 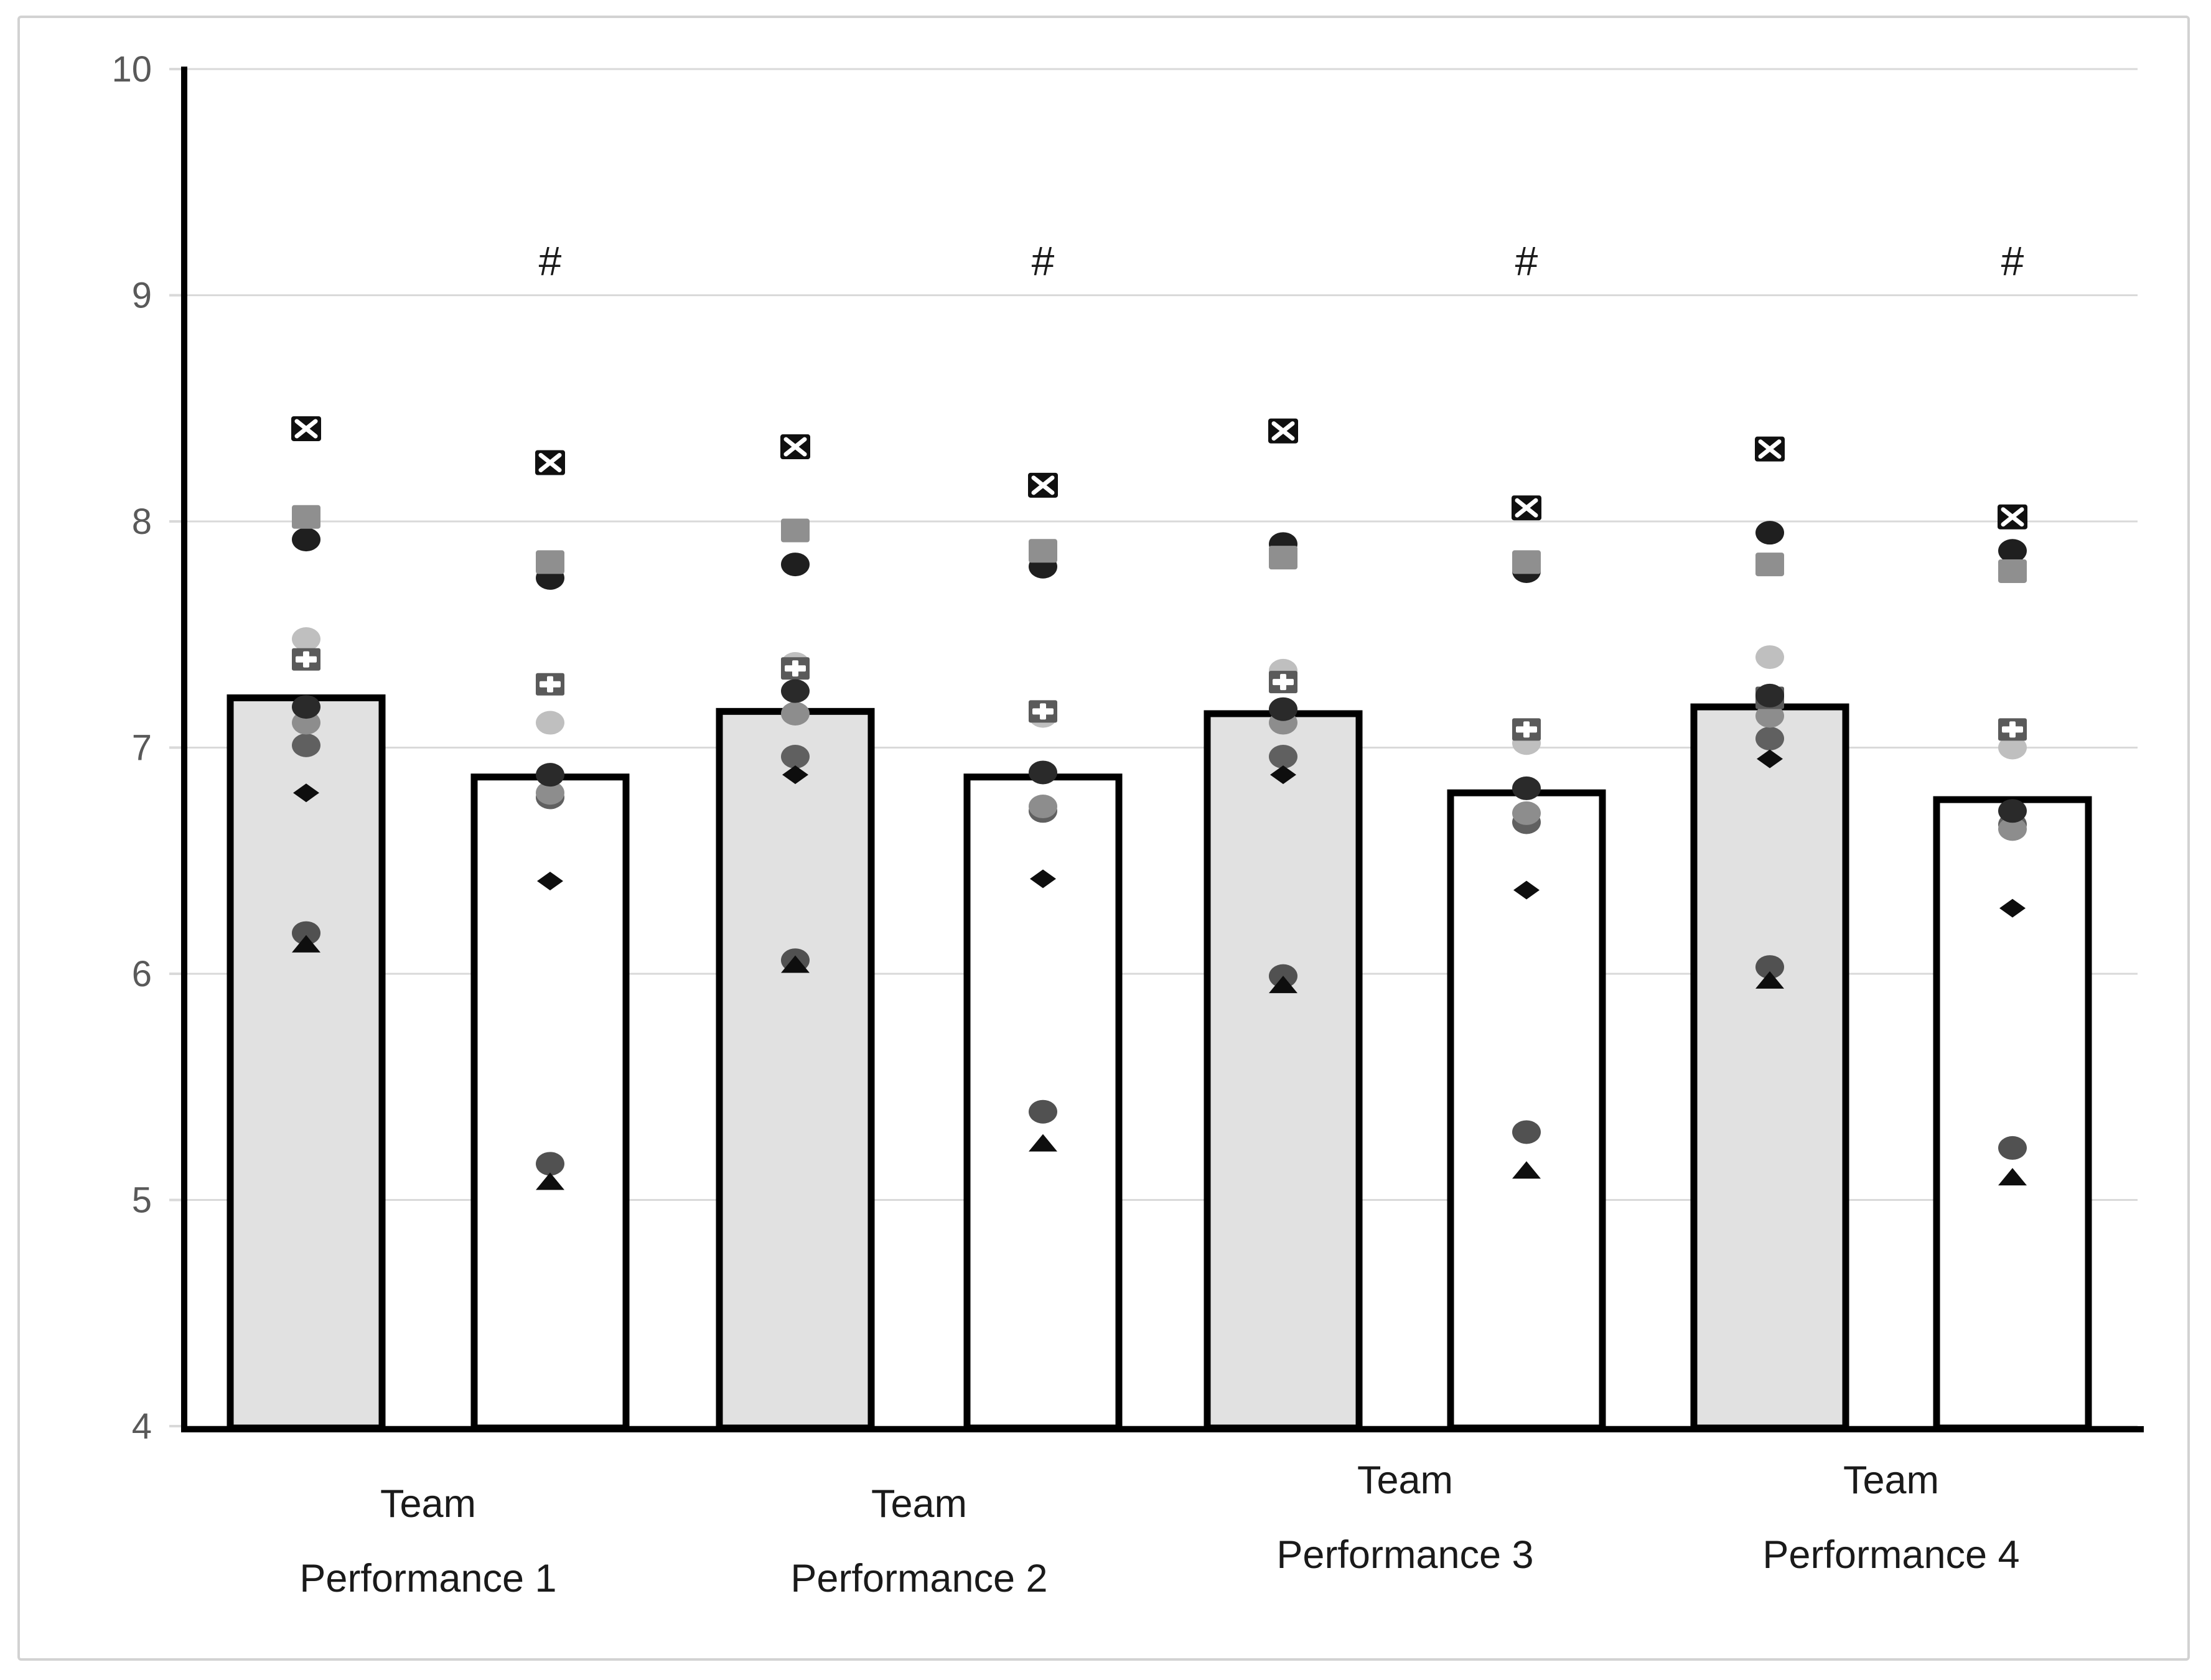 I want to click on y-tick-label: 10, so click(x=131, y=69).